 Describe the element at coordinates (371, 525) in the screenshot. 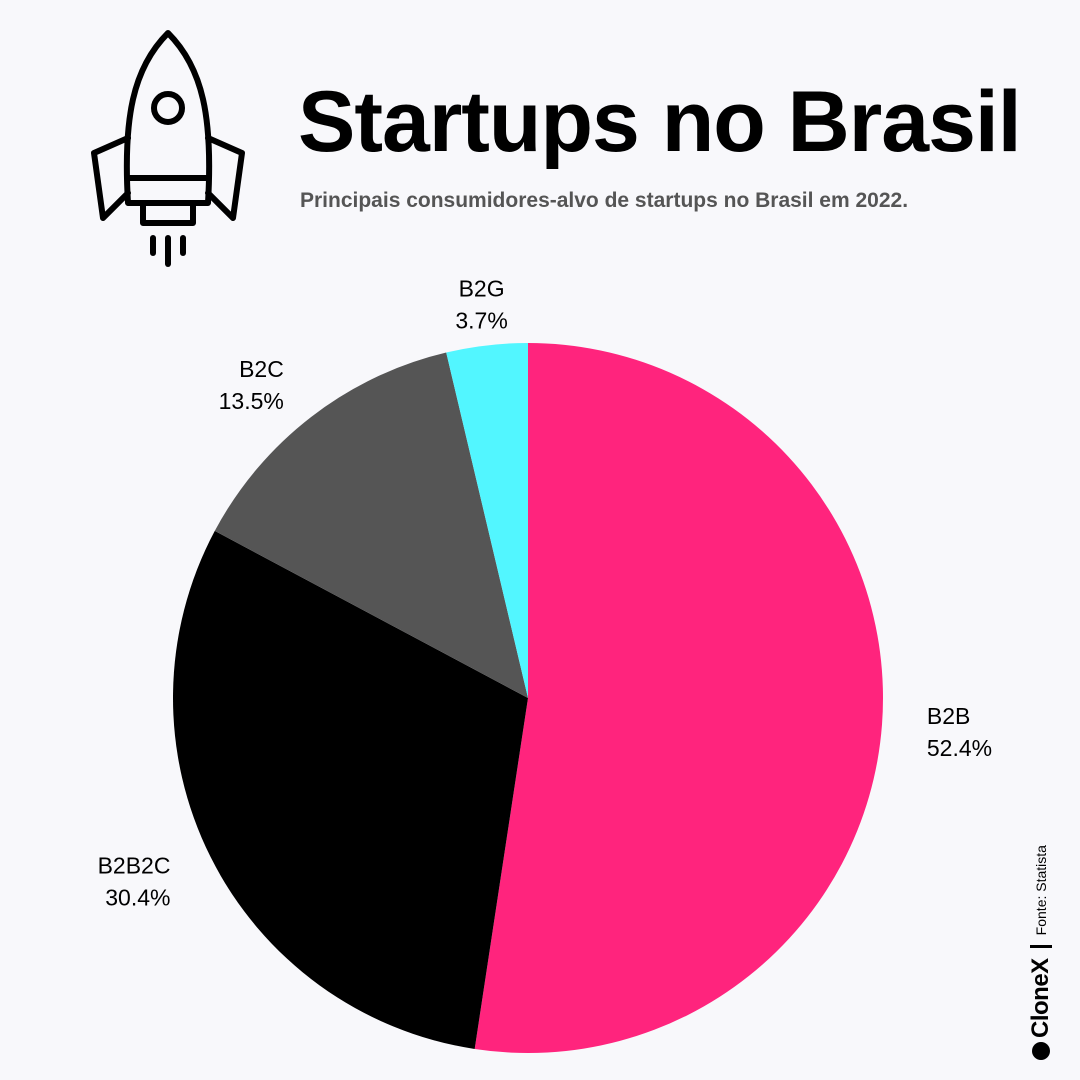

I see `pie-slice-b2c` at that location.